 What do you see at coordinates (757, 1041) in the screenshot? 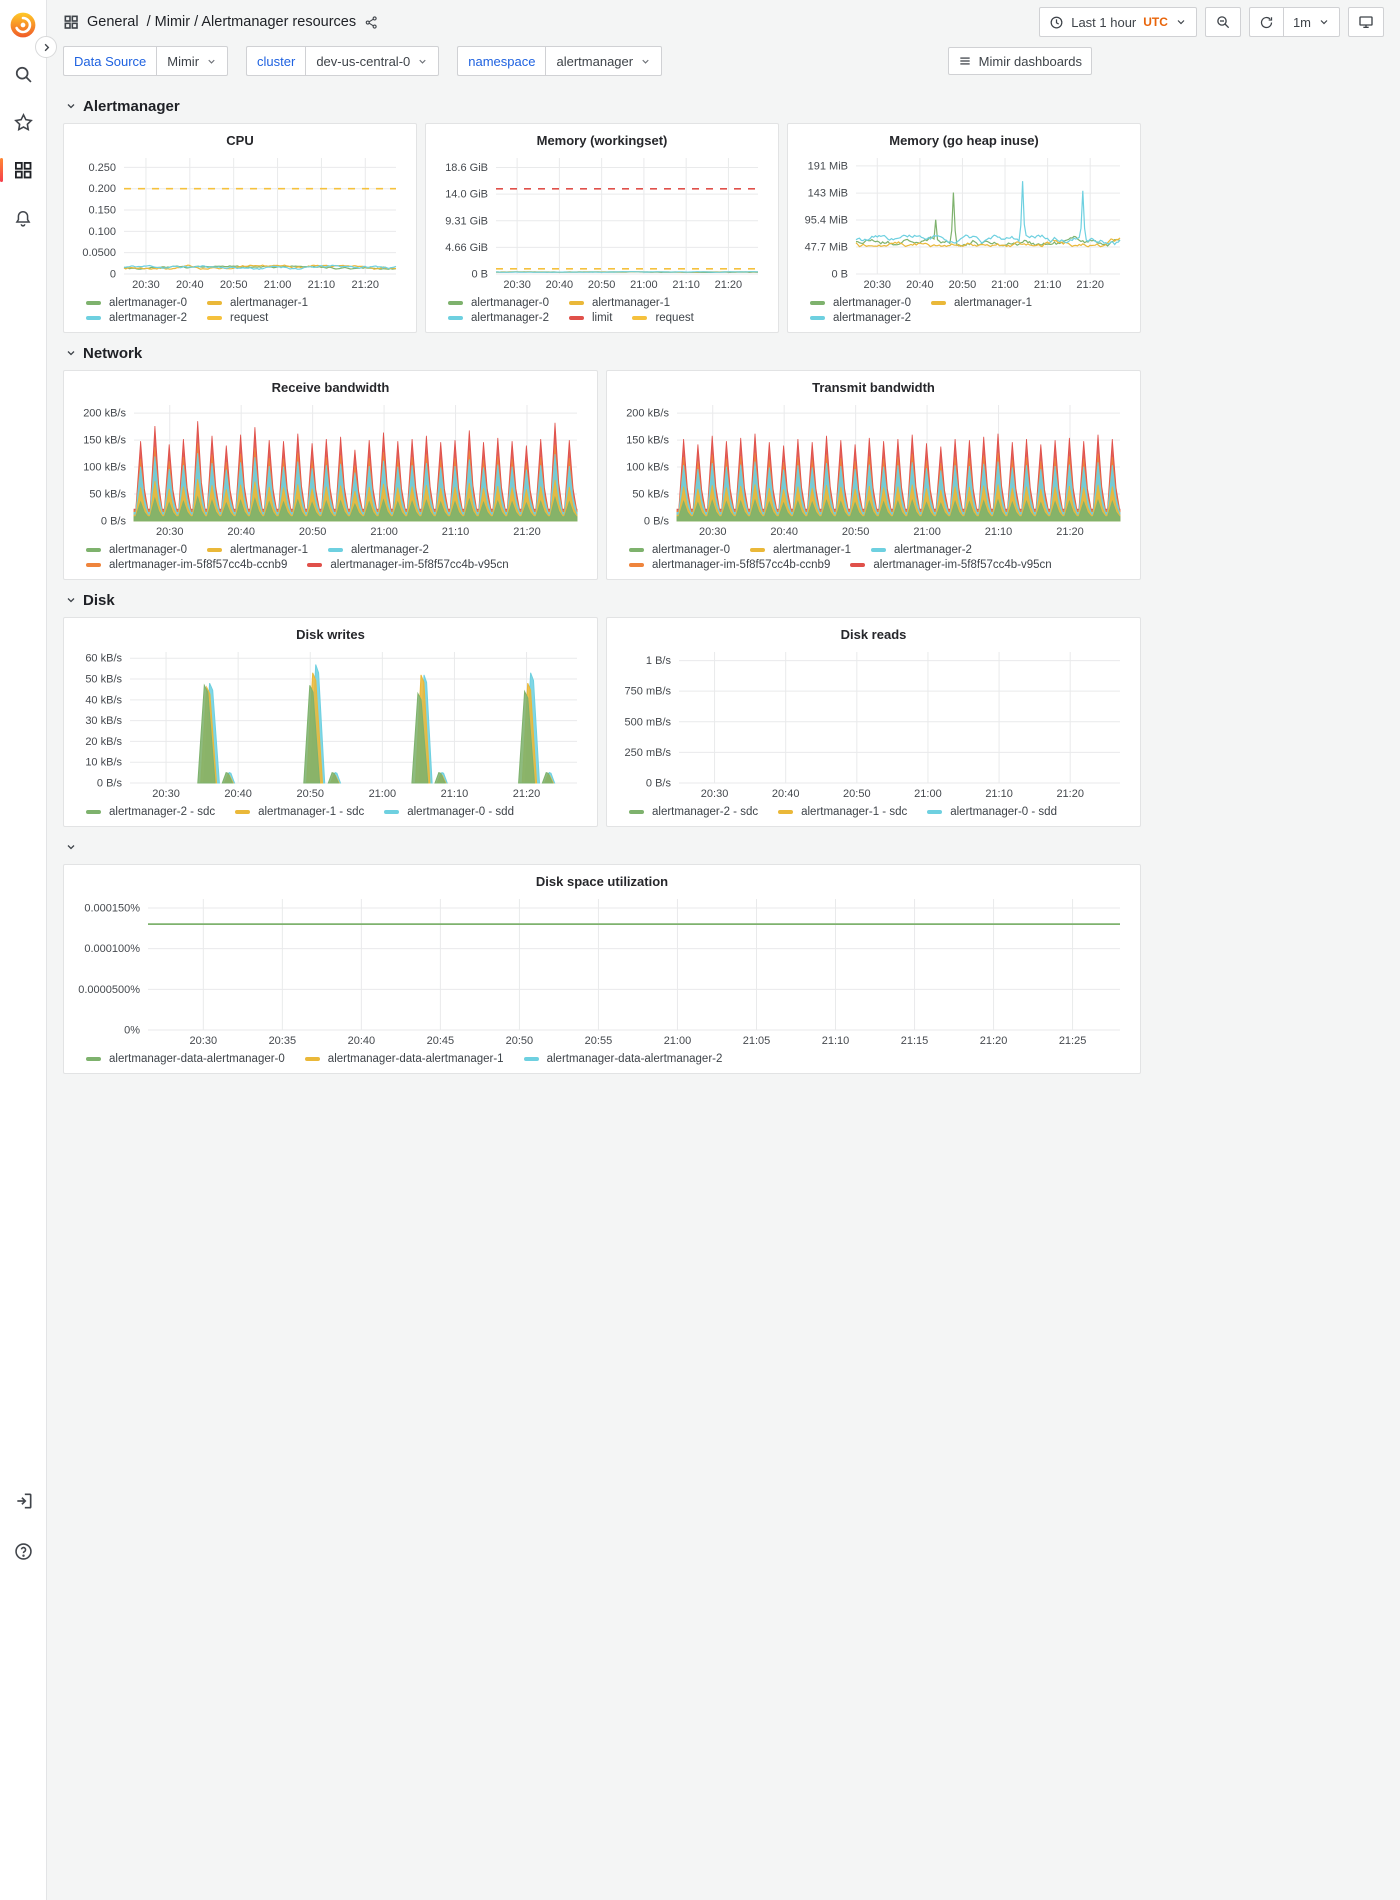
I see `svg-text: 21:05` at bounding box center [757, 1041].